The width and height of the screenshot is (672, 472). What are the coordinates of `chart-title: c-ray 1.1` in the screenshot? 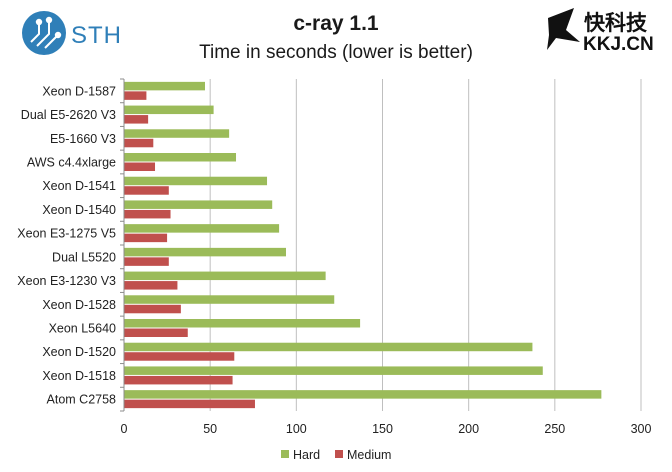 It's located at (336, 23).